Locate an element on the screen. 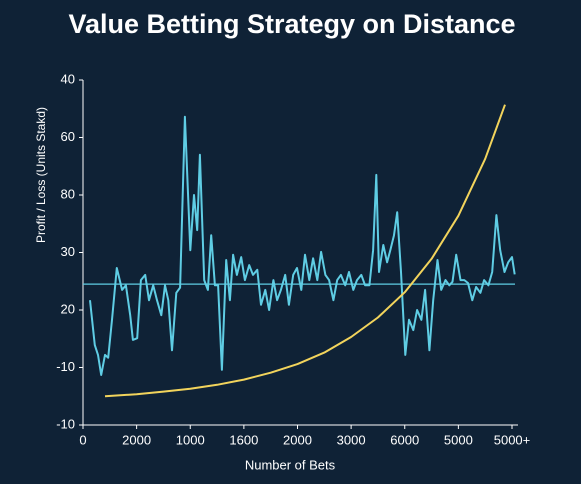  y-tick-label: 20 is located at coordinates (68, 308).